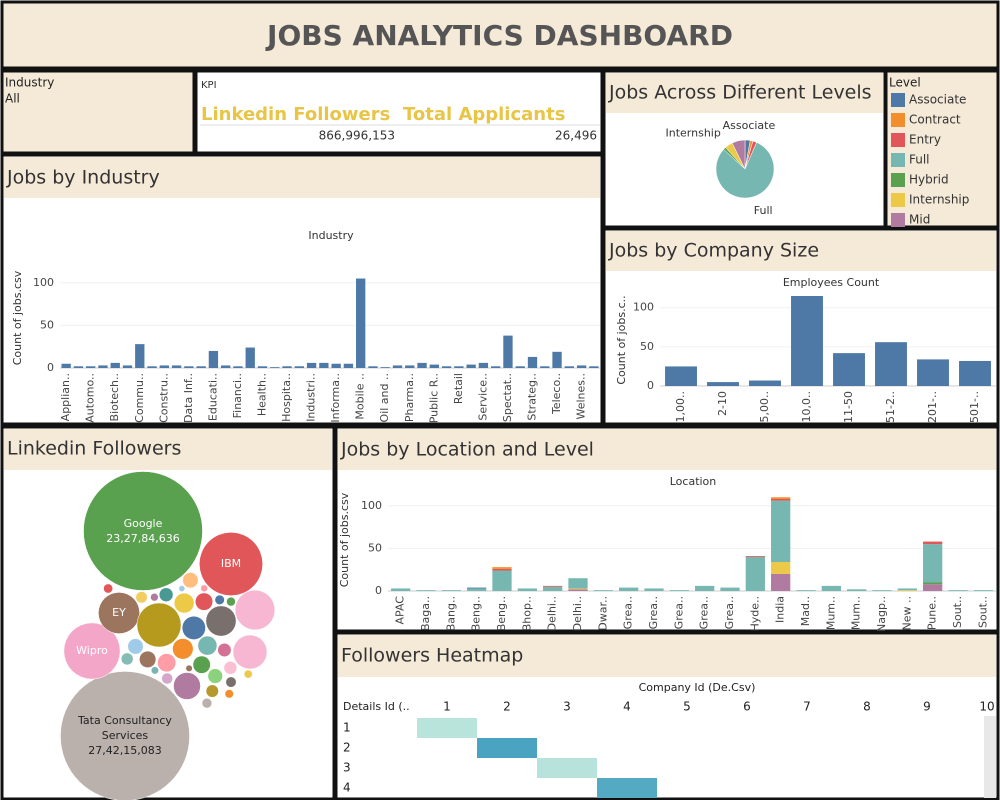  Describe the element at coordinates (856, 613) in the screenshot. I see `x-tick-label: Mum..` at that location.